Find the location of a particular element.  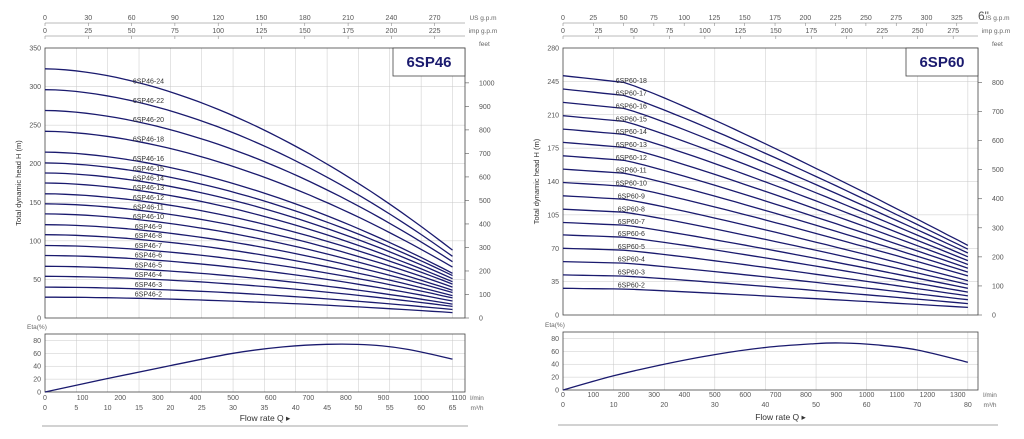

curve-label: 6SP60-17 is located at coordinates (631, 94).